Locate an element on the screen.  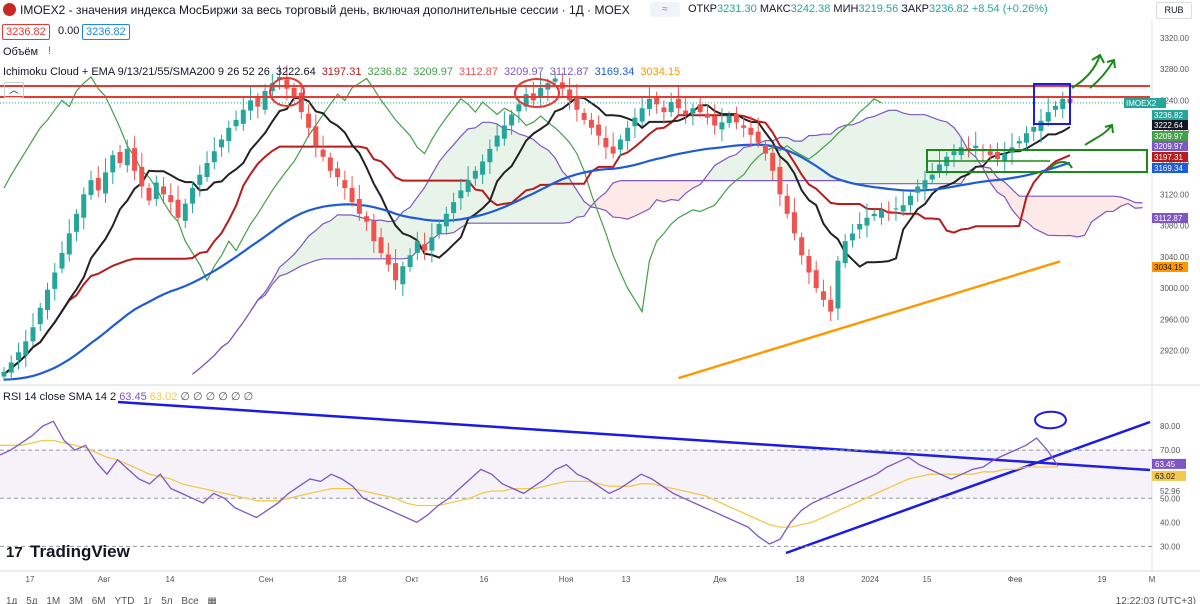
rsi-tick-label: 80.00 is located at coordinates (1170, 426).